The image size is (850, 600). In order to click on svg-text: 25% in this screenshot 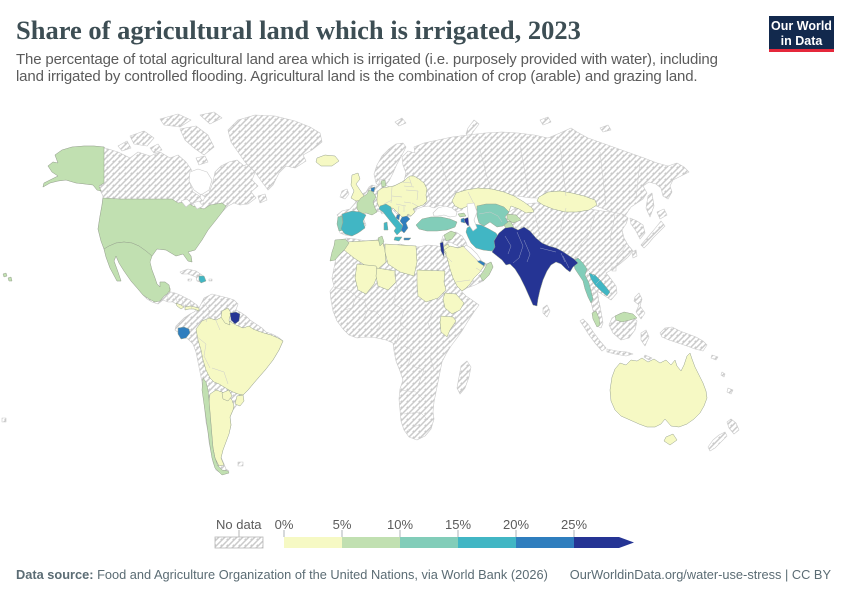, I will do `click(574, 524)`.